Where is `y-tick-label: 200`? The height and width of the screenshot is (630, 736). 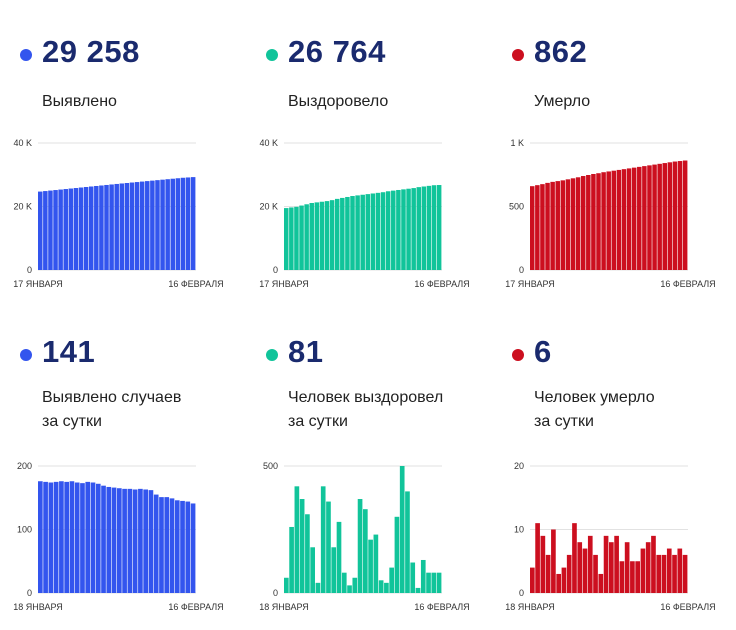 y-tick-label: 200 is located at coordinates (24, 466).